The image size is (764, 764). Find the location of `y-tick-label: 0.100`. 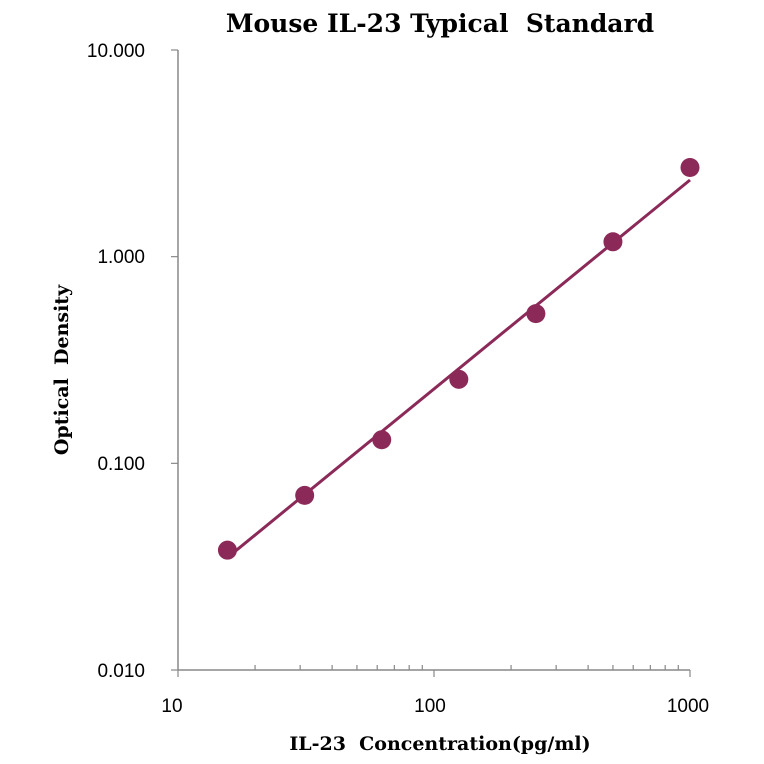

y-tick-label: 0.100 is located at coordinates (121, 464).